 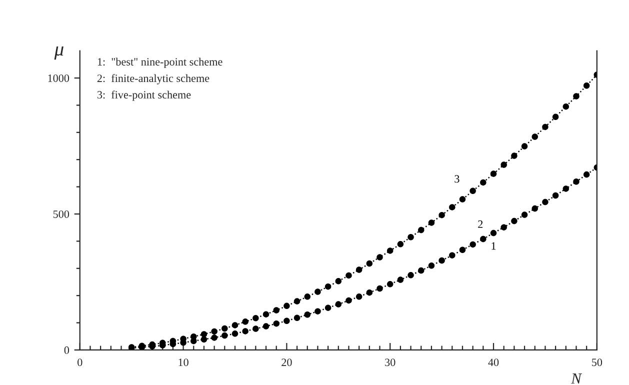 I want to click on y-tick-label: 1000, so click(x=59, y=78).